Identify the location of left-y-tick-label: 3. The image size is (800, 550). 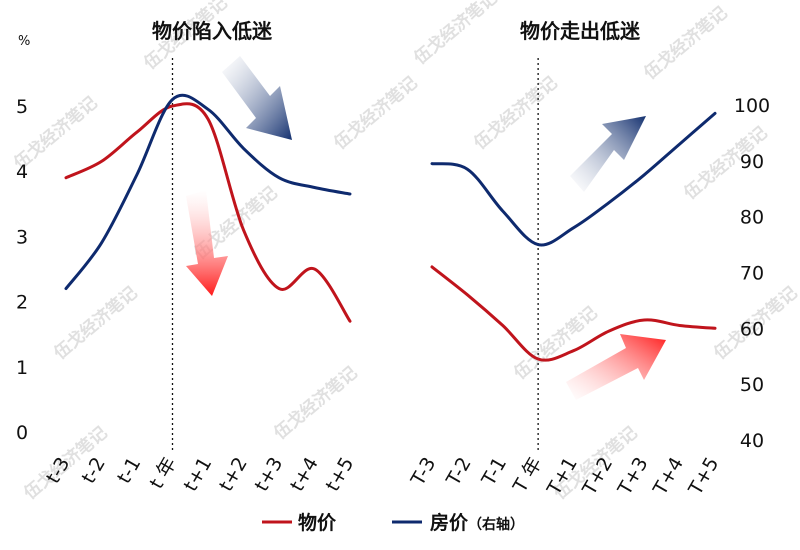
(22, 237).